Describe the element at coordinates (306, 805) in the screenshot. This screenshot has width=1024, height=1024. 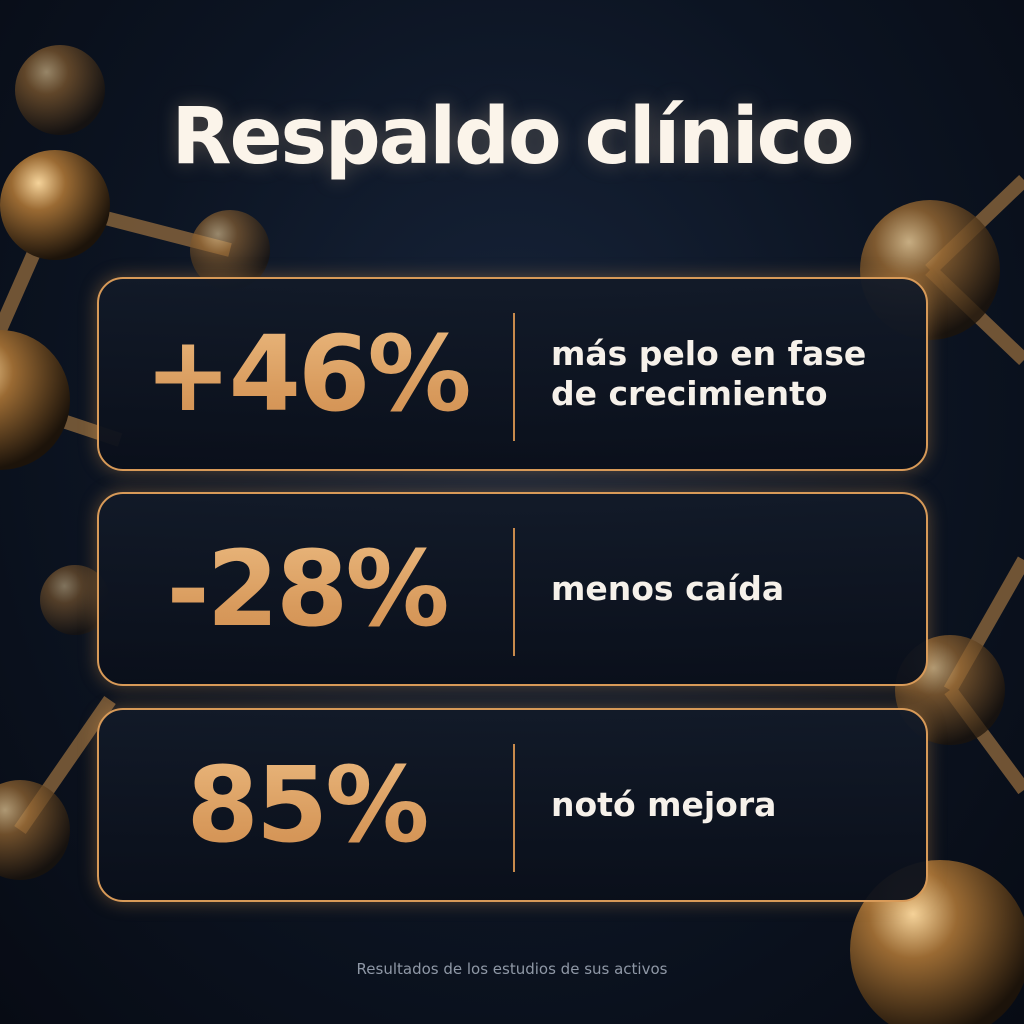
I see `stat-value: 85%` at that location.